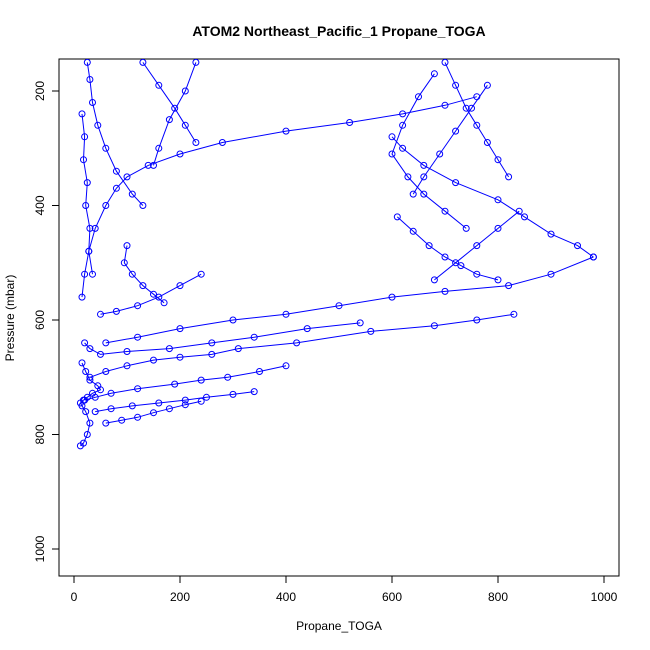  Describe the element at coordinates (604, 597) in the screenshot. I see `x-tick-label: 1000` at that location.